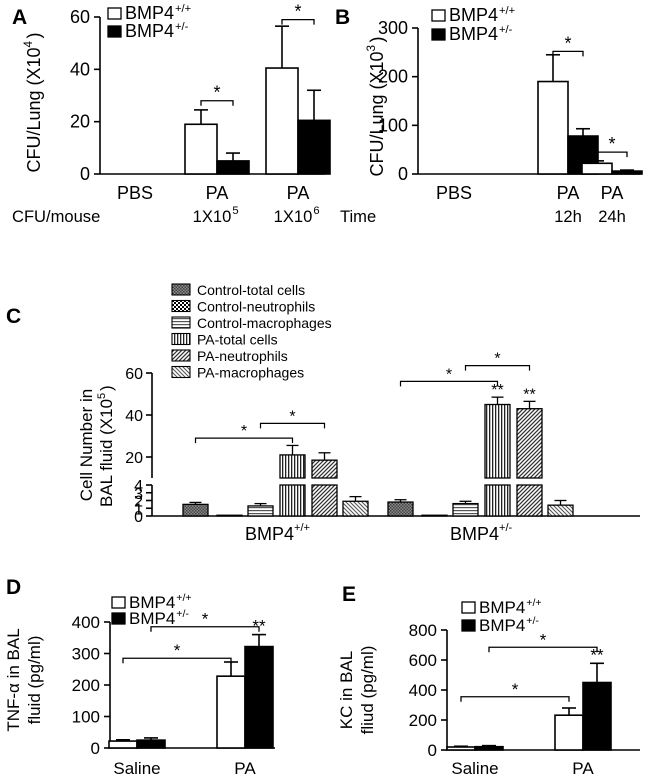  Describe the element at coordinates (342, 17) in the screenshot. I see `panel-letter-b: B` at that location.